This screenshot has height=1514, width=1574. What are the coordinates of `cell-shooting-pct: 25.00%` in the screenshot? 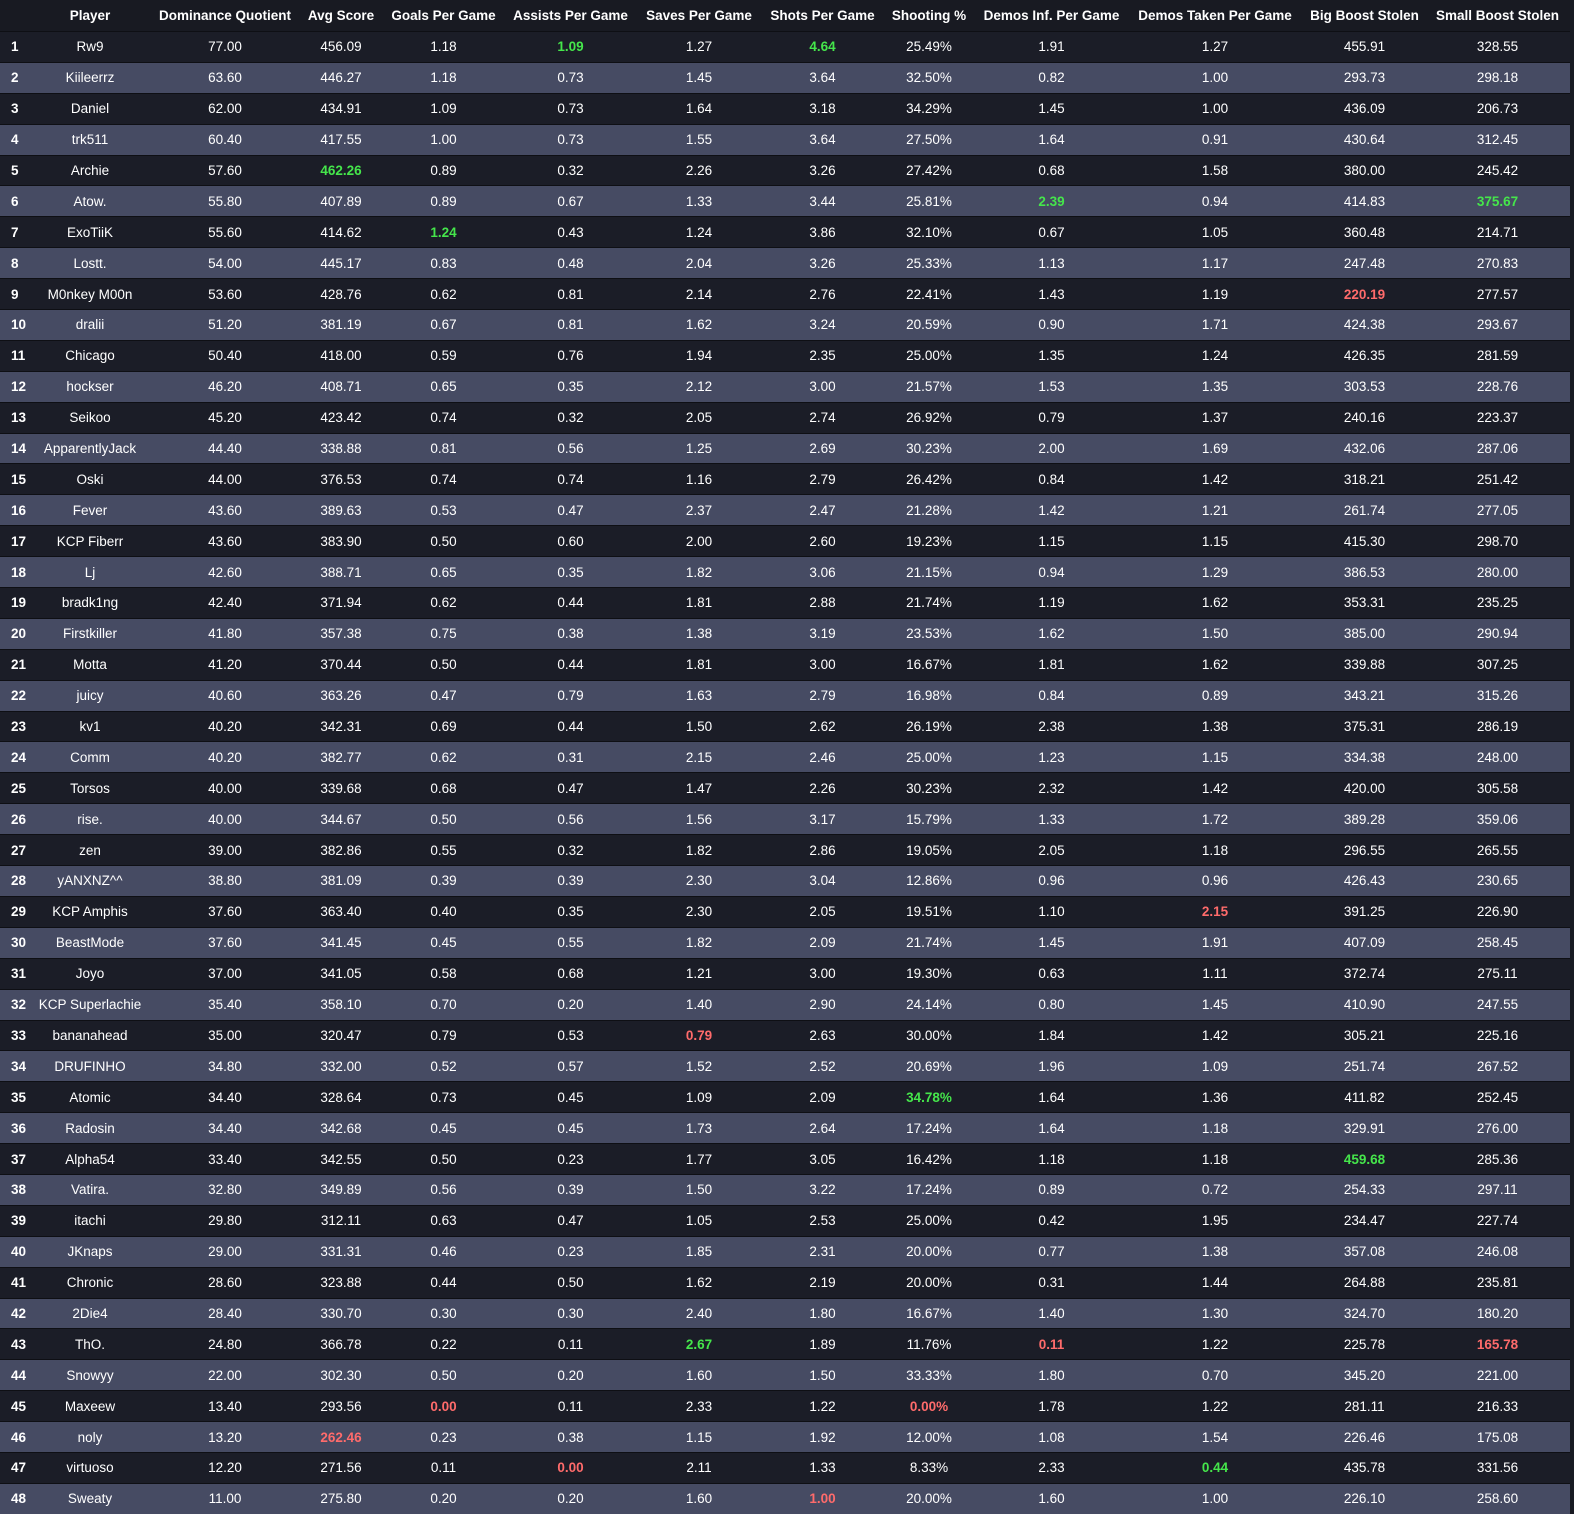 It's located at (929, 757).